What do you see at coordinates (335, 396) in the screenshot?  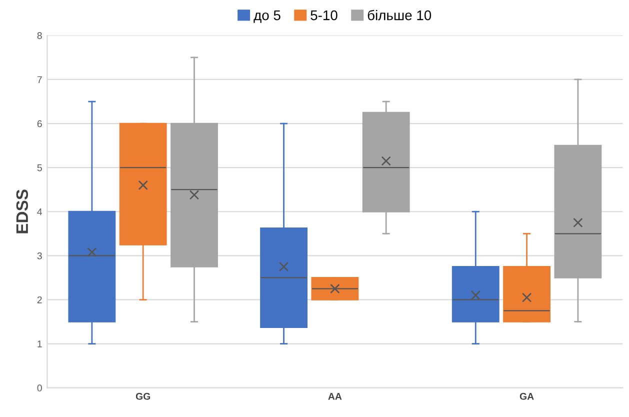 I see `x-tick-label: AA` at bounding box center [335, 396].